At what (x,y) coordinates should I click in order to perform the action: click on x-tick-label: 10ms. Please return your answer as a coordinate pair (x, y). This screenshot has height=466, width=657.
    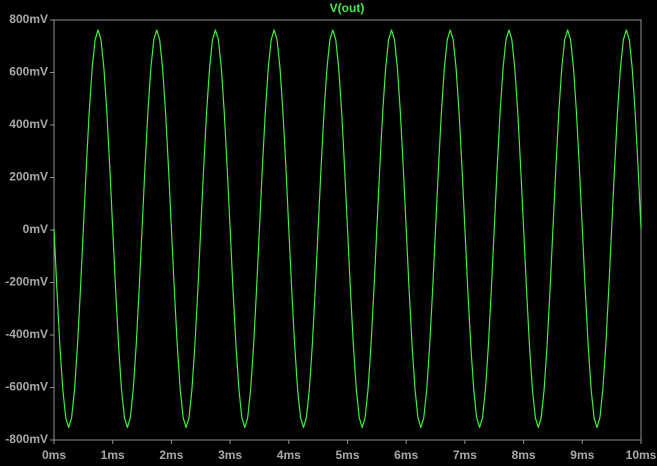
    Looking at the image, I should click on (641, 455).